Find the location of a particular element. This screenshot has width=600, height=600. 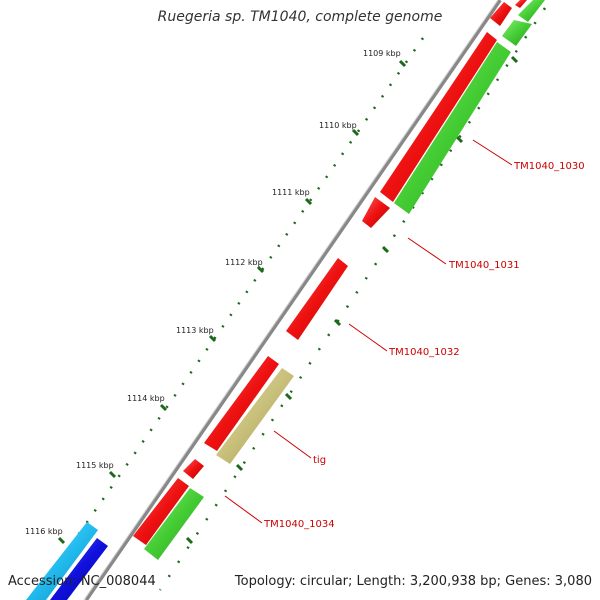

gene-arrow-tig is located at coordinates (255, 416).